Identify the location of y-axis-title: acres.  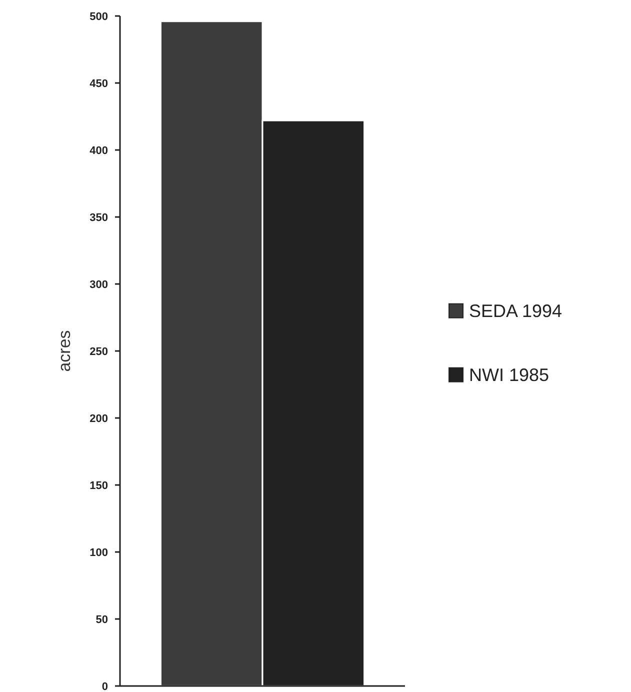
(64, 351).